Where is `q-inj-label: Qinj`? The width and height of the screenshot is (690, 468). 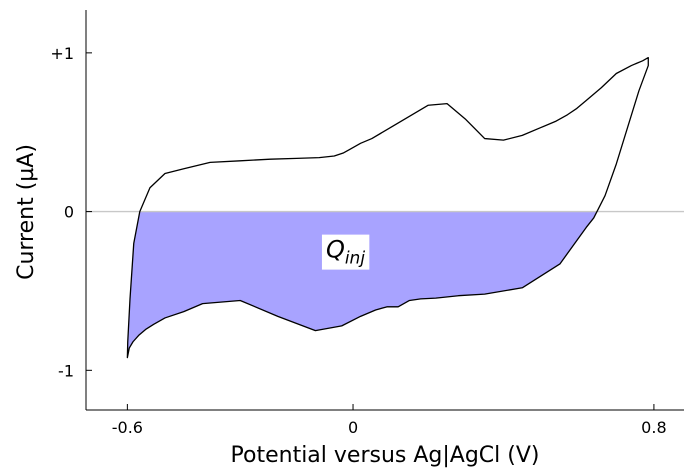 q-inj-label: Qinj is located at coordinates (345, 252).